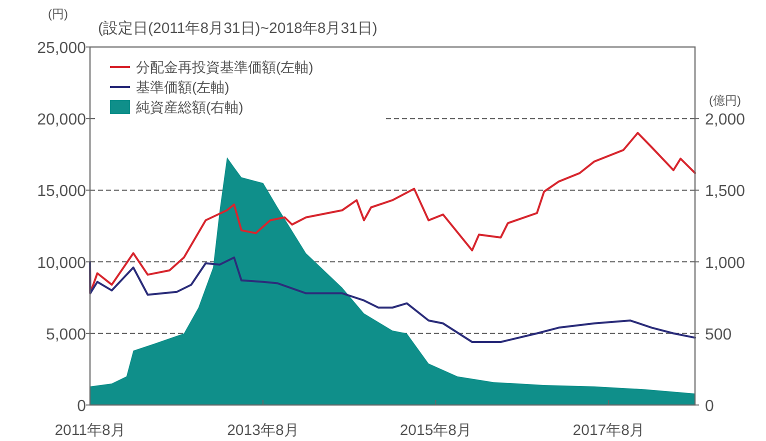 This screenshot has height=441, width=766. Describe the element at coordinates (725, 263) in the screenshot. I see `y2-tick-label: 1,000` at that location.